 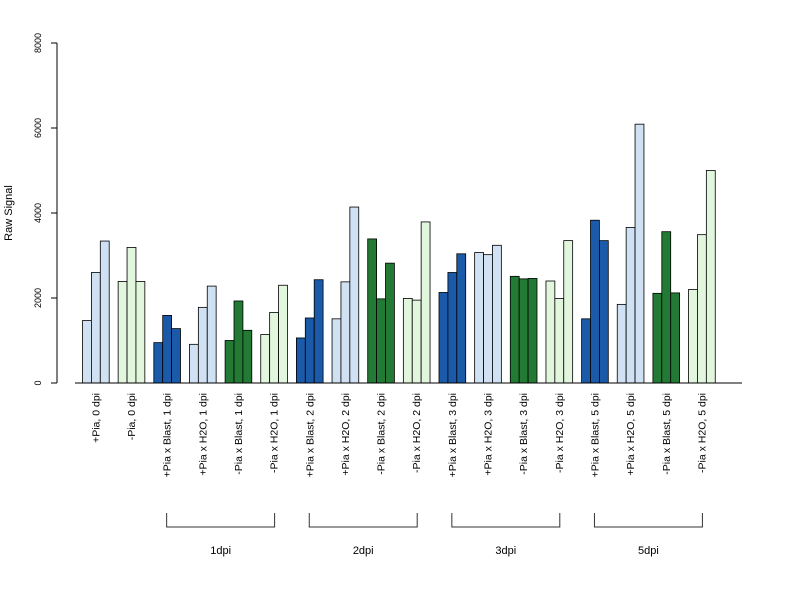 What do you see at coordinates (239, 434) in the screenshot?
I see `category-label-4: -Pia x Blast, 1 dpi` at bounding box center [239, 434].